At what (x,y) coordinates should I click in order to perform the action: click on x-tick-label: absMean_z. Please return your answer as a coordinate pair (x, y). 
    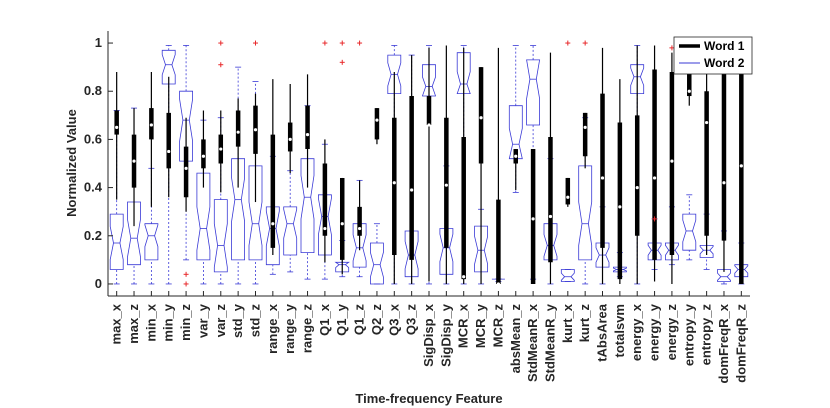
    Looking at the image, I should click on (515, 339).